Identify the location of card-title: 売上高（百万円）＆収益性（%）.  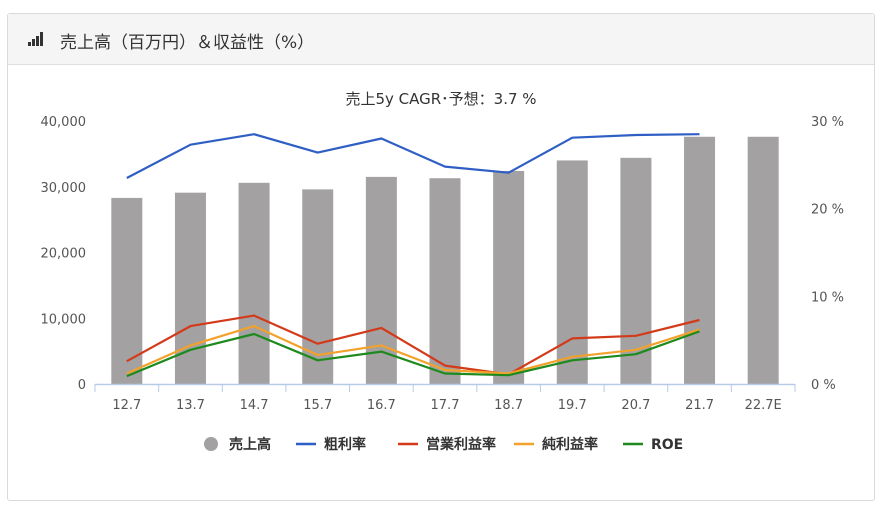
(187, 43).